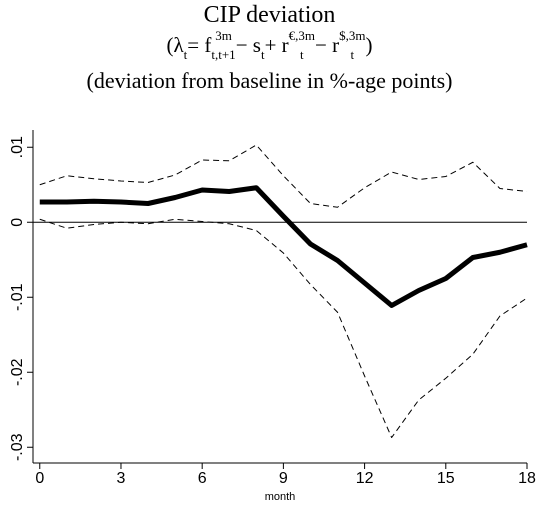 This screenshot has width=539, height=505. I want to click on formula-term: − r $,3m t, so click(340, 45).